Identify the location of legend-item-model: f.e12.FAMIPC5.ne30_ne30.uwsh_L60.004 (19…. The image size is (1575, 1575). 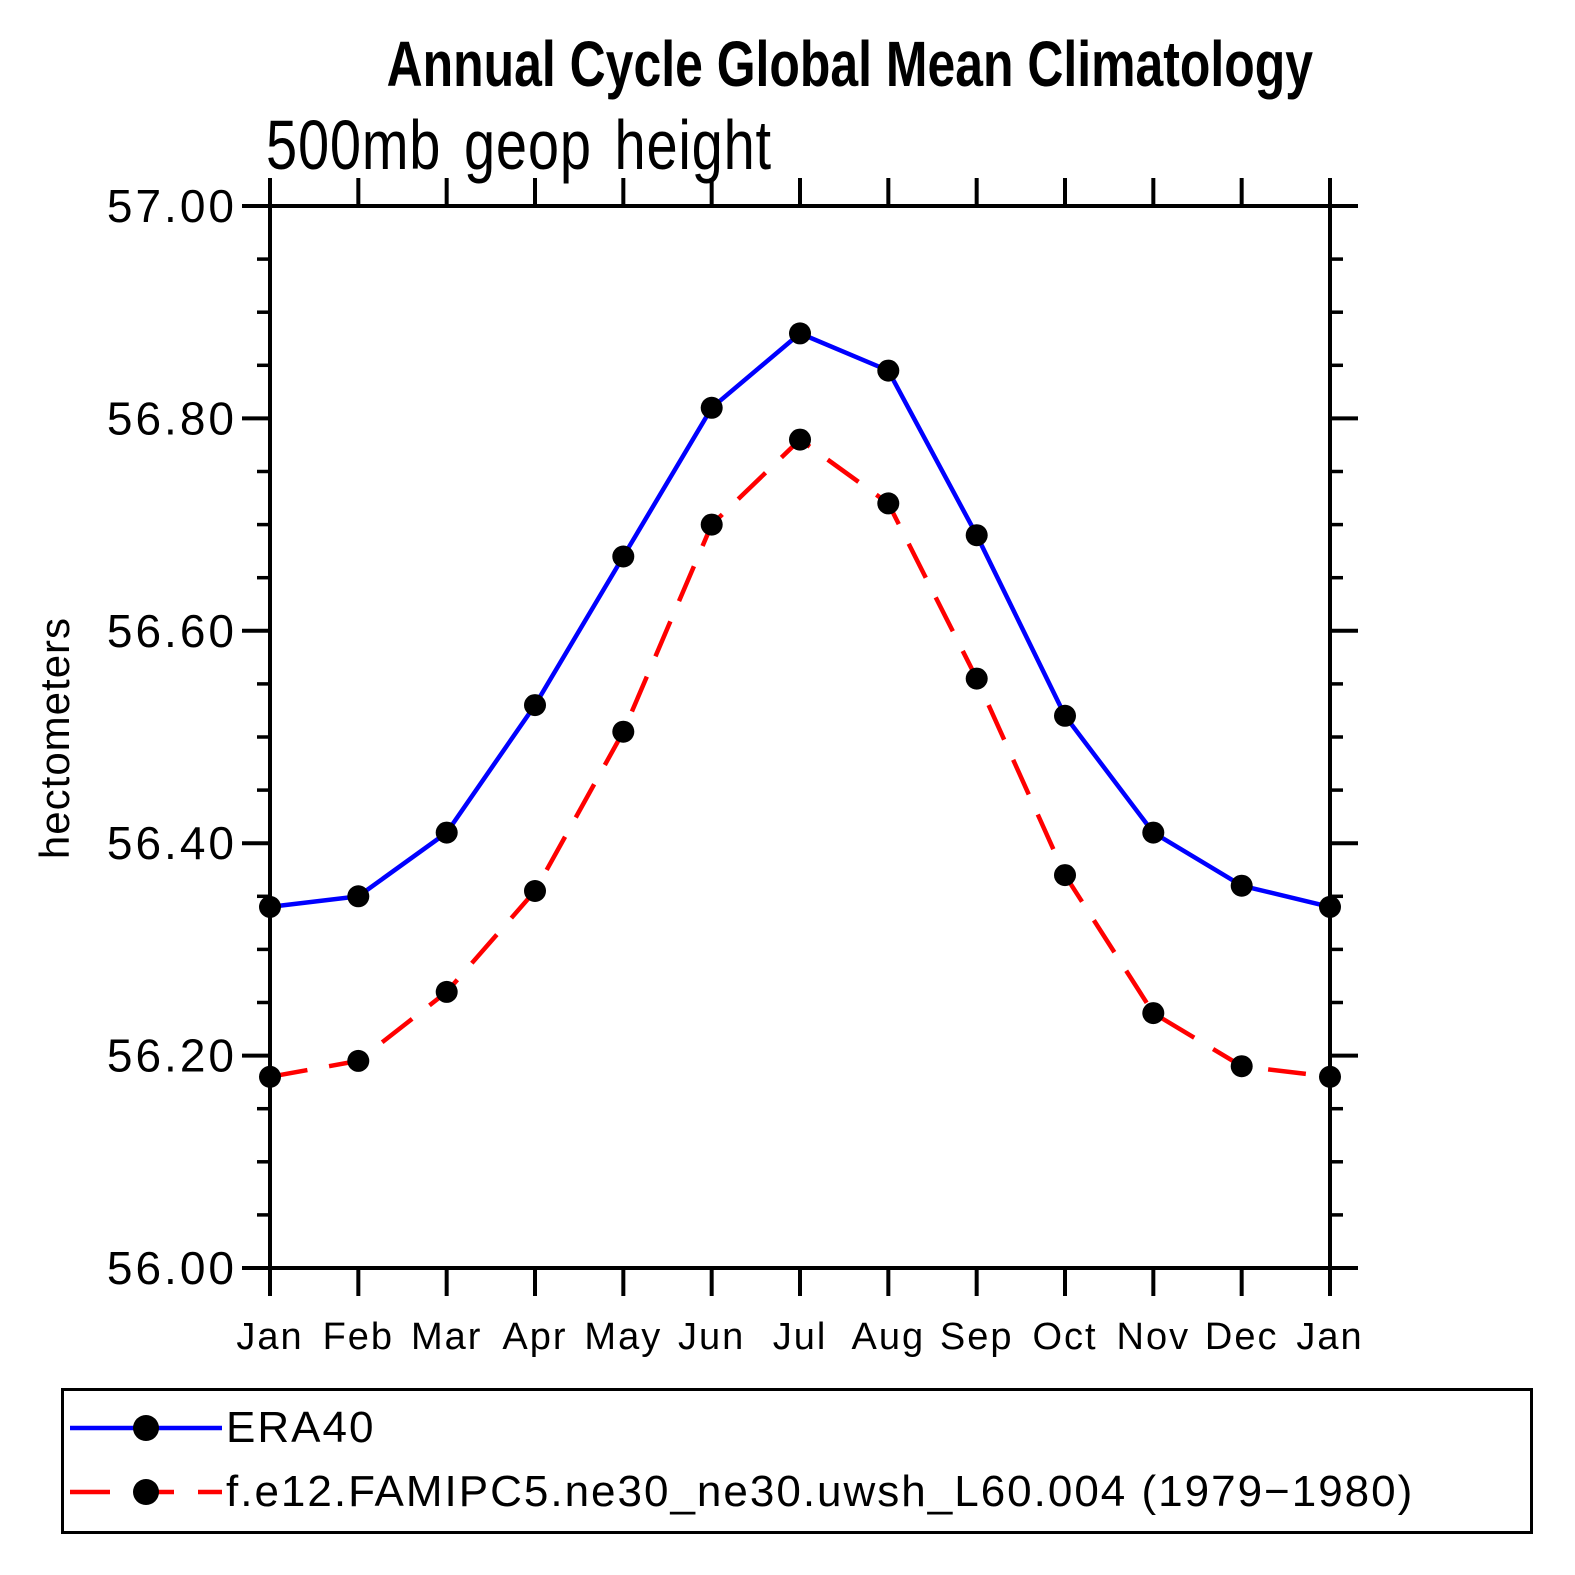
(799, 1492).